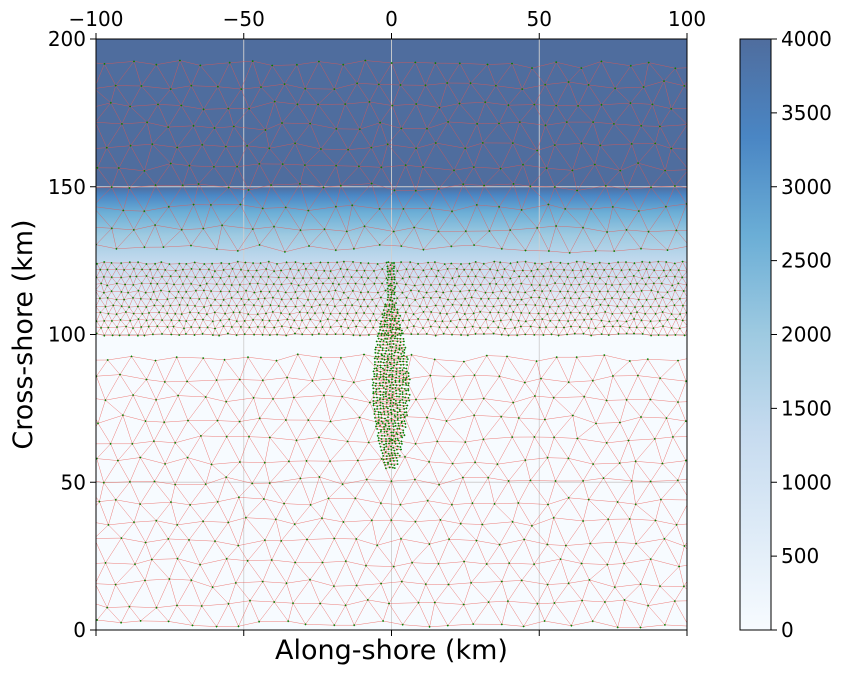  I want to click on top-x-tick-label: 100, so click(687, 19).